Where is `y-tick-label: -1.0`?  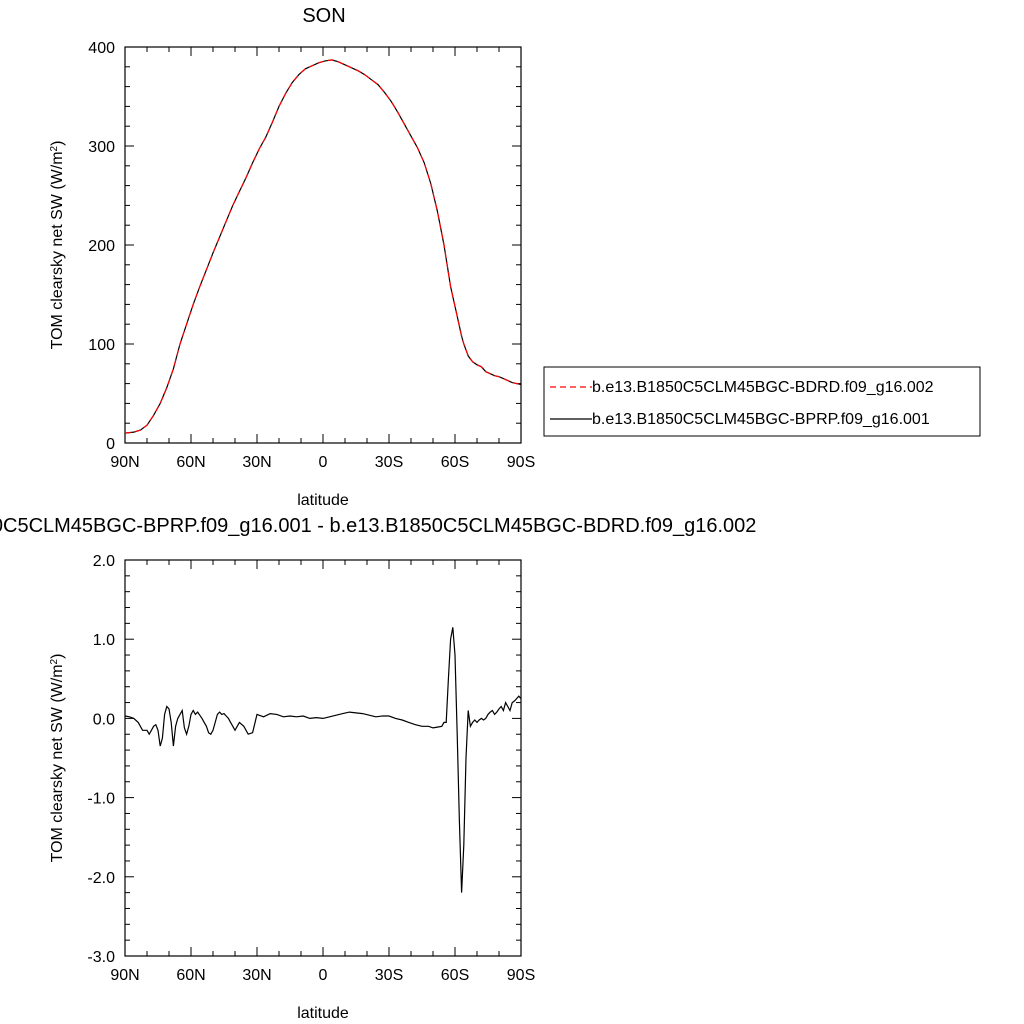 y-tick-label: -1.0 is located at coordinates (101, 799).